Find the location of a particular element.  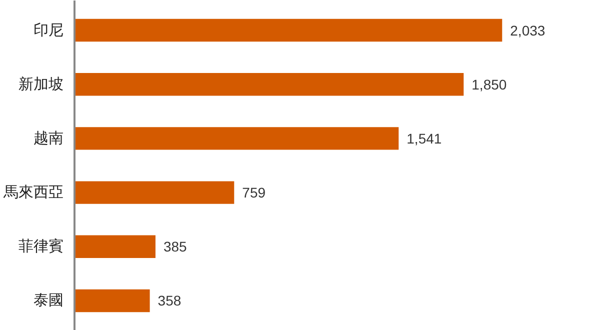

data-label: 1,541 is located at coordinates (424, 138).